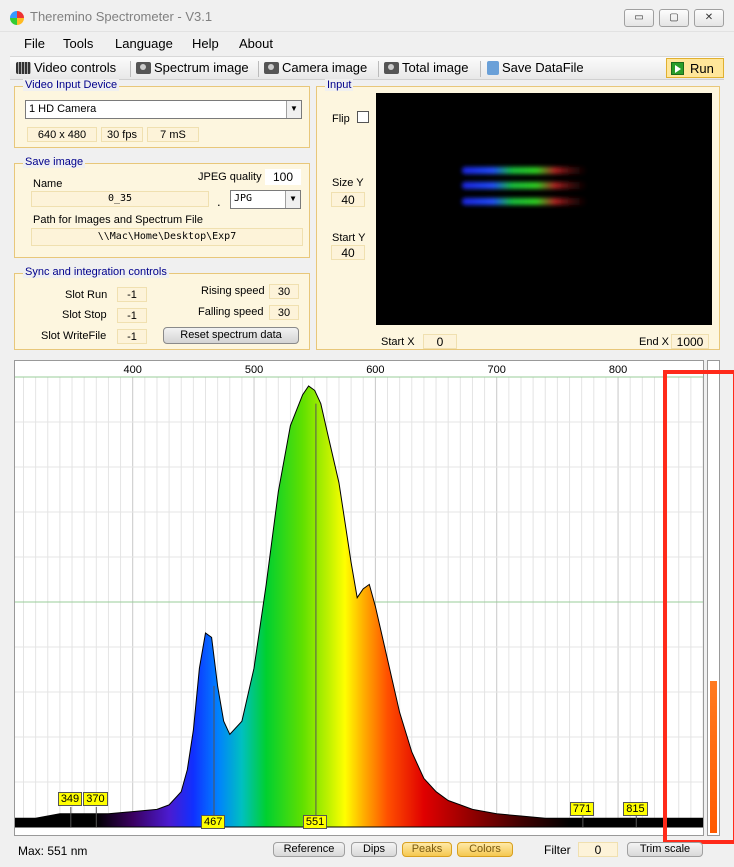 The width and height of the screenshot is (734, 867). What do you see at coordinates (363, 117) in the screenshot?
I see `flip-checkbox` at bounding box center [363, 117].